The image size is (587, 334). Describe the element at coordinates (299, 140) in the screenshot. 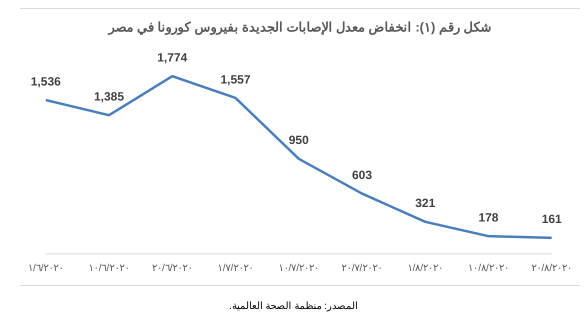

I see `data-label: 950` at that location.